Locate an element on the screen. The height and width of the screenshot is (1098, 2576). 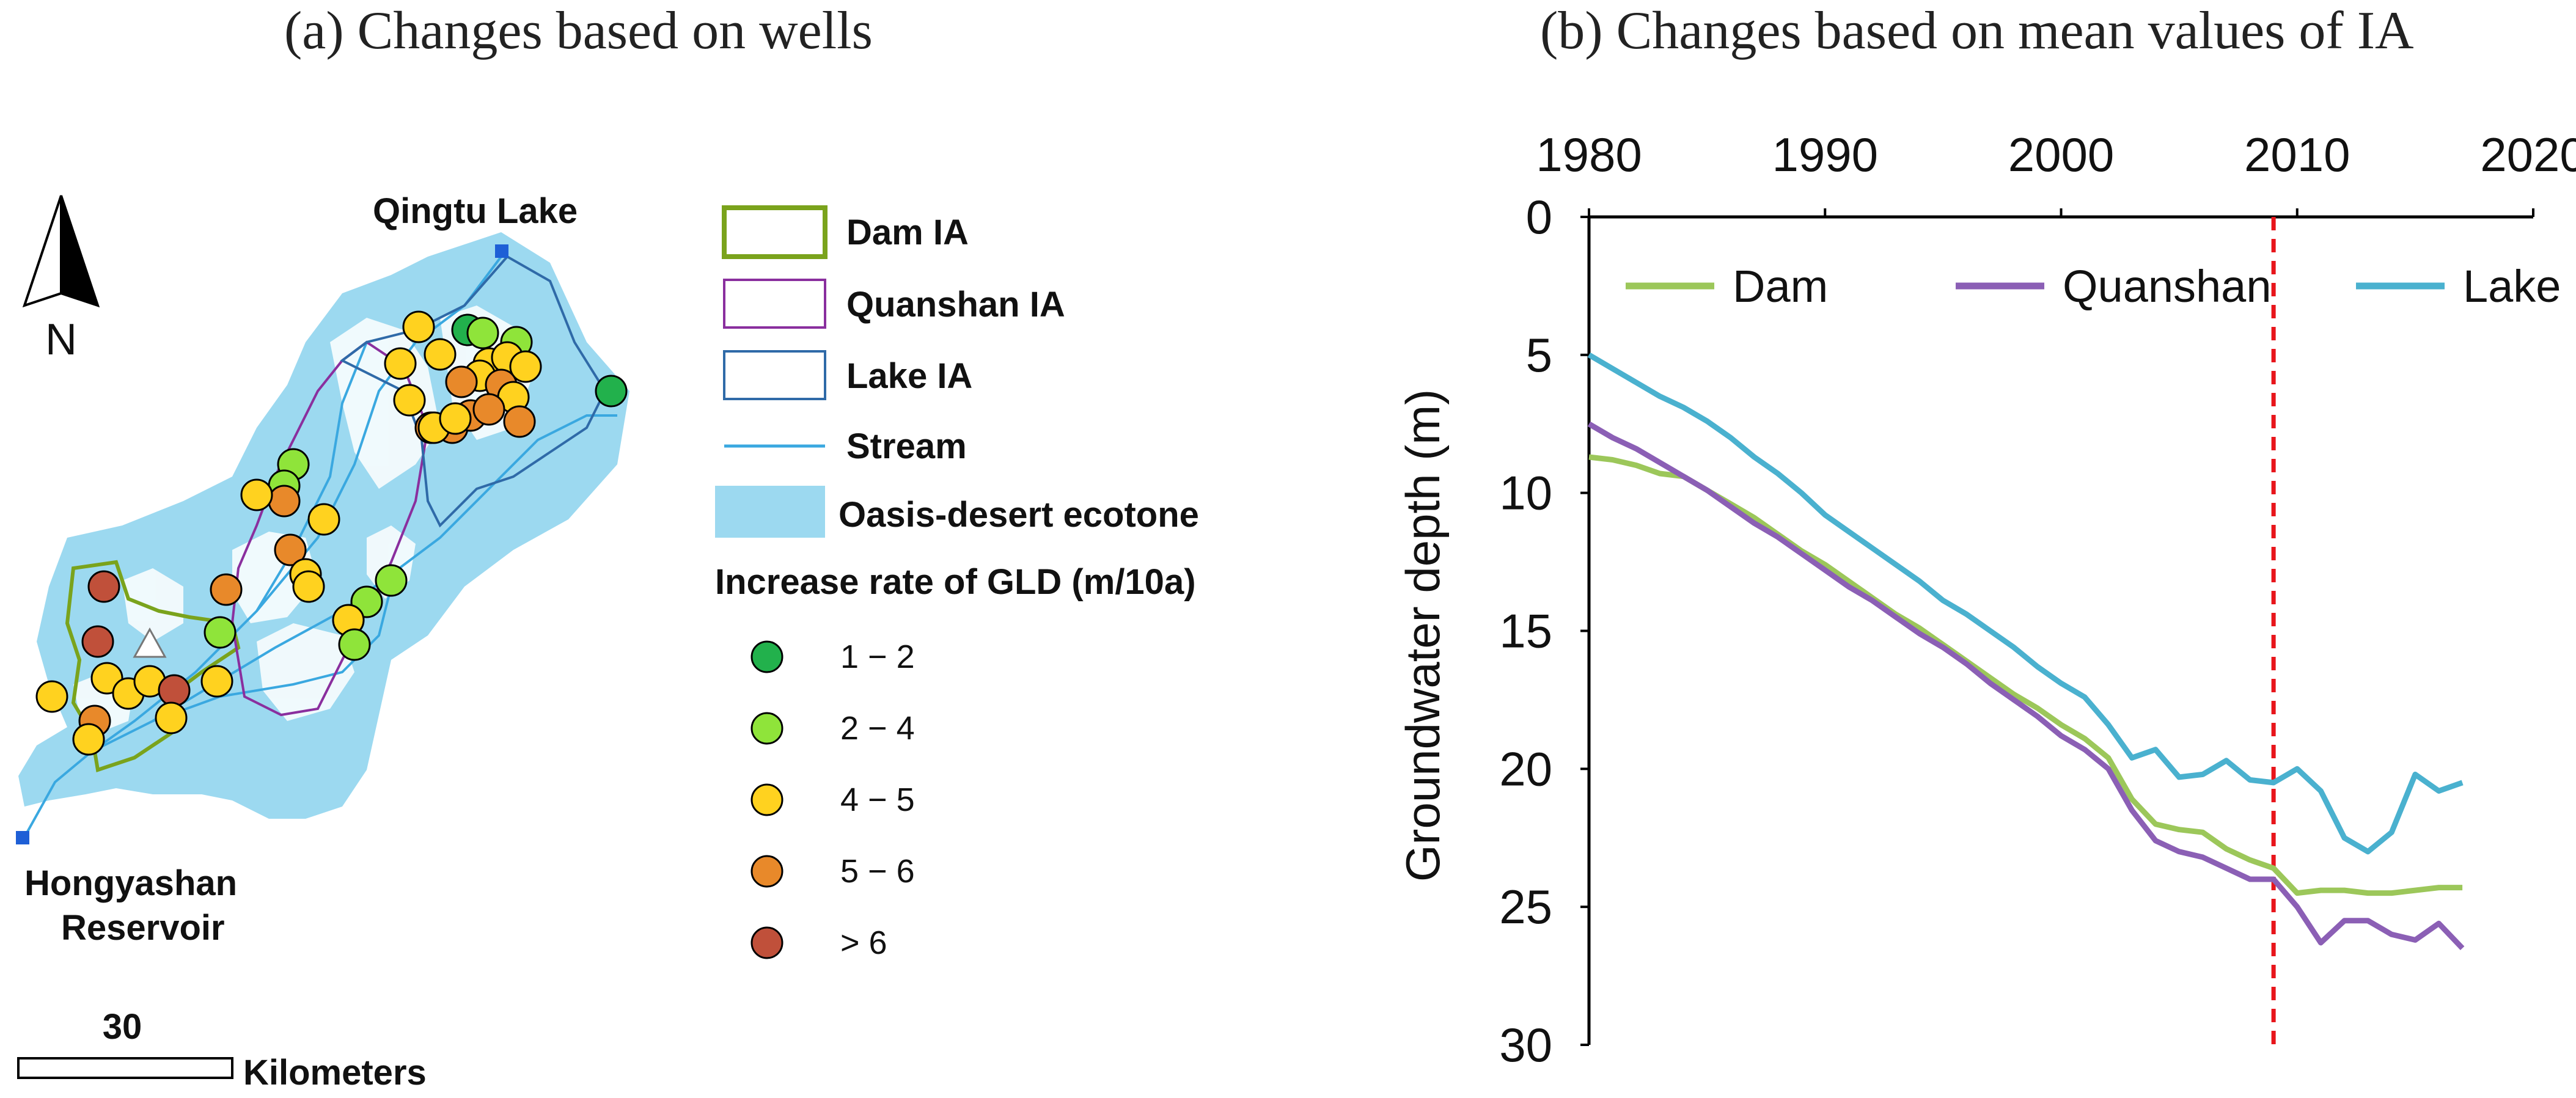
legend-class-label: 5 − 6 is located at coordinates (877, 871).